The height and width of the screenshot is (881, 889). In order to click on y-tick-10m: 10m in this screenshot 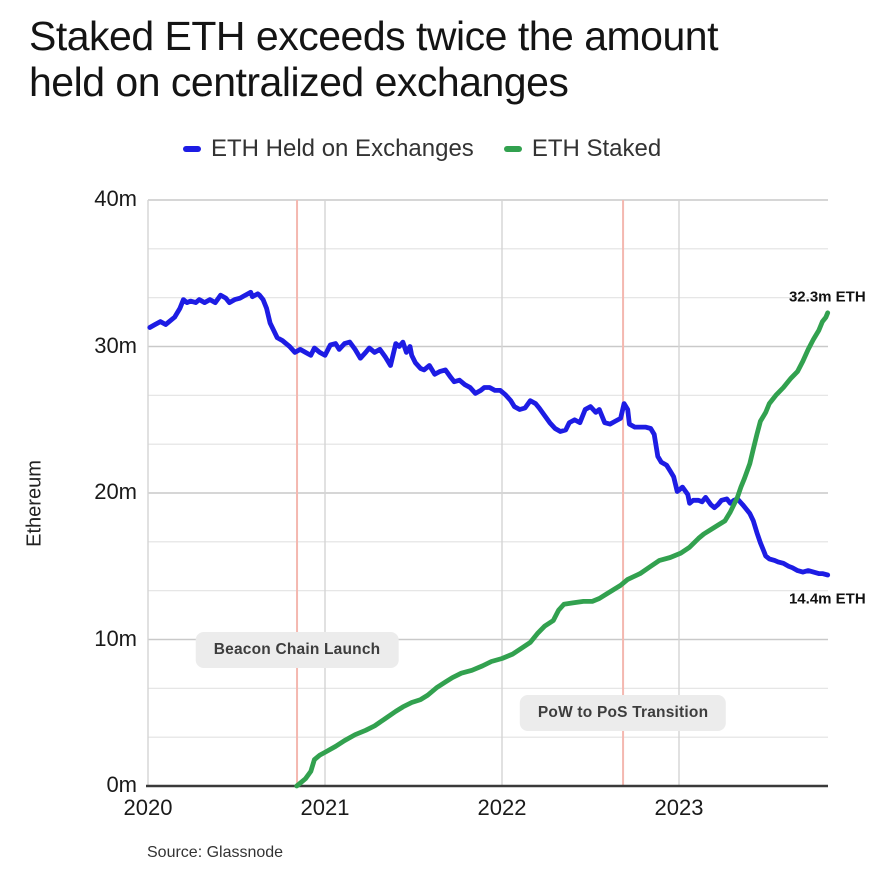, I will do `click(115, 638)`.